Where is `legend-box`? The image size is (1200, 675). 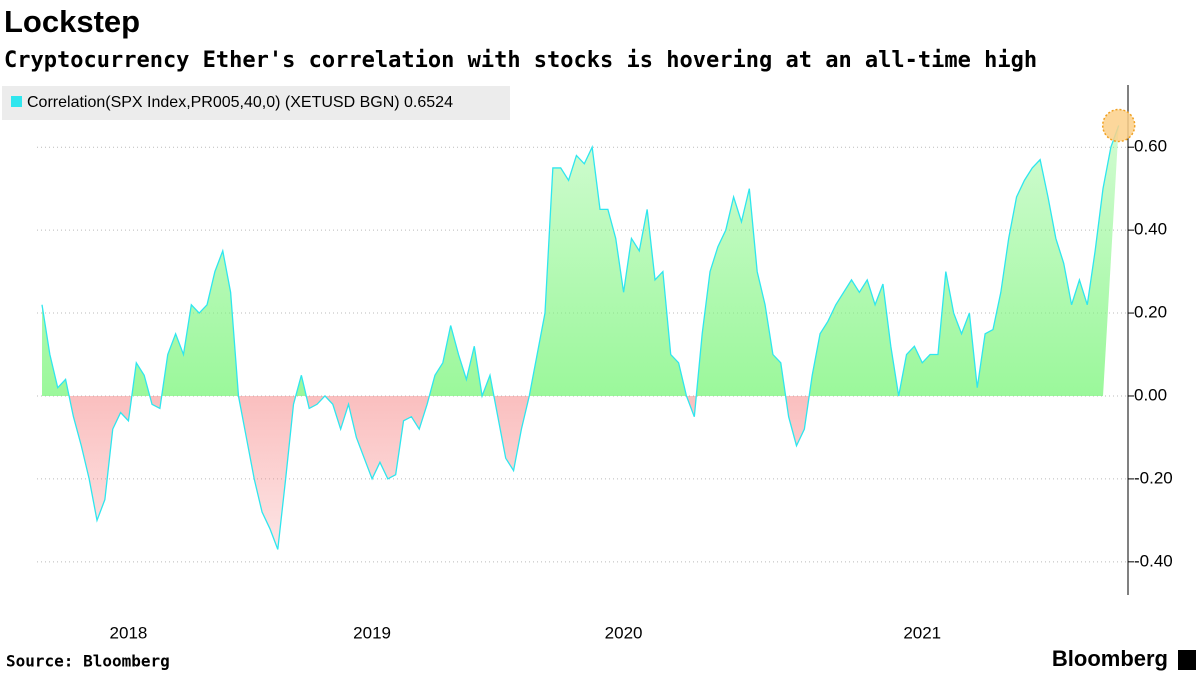
legend-box is located at coordinates (256, 103).